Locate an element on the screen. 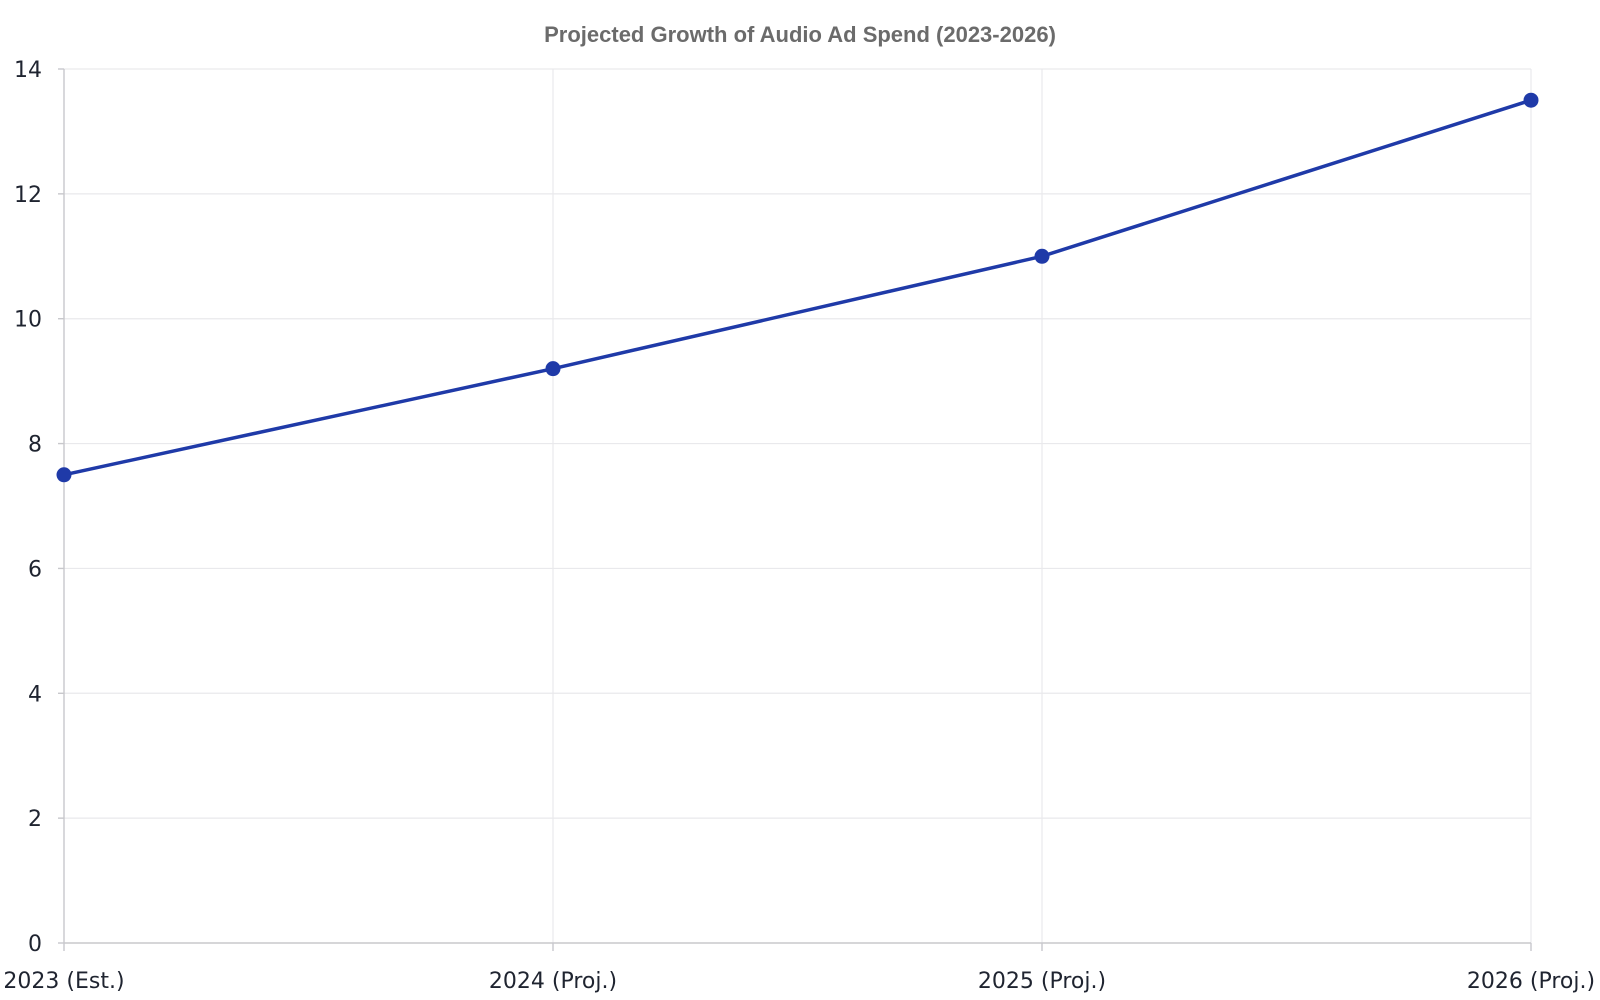 The width and height of the screenshot is (1600, 1000). x-tick-label: 2026 (Proj.) is located at coordinates (1531, 981).